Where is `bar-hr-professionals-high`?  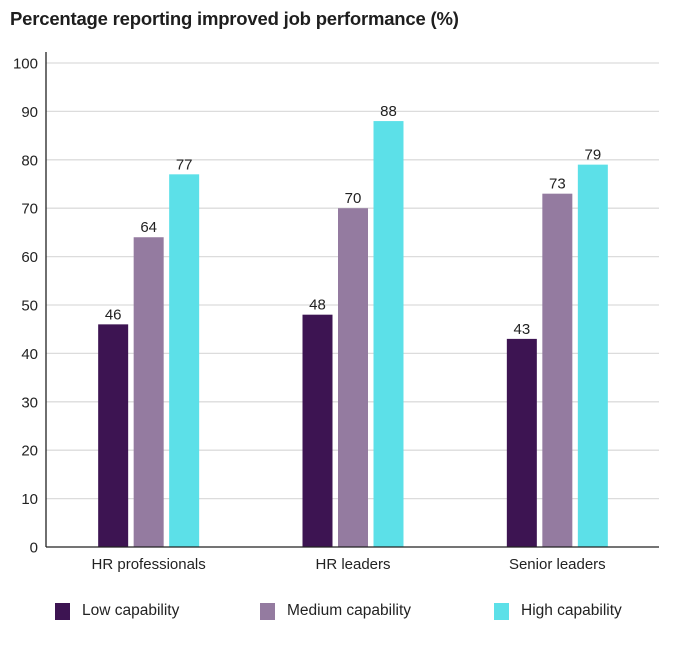 bar-hr-professionals-high is located at coordinates (184, 360).